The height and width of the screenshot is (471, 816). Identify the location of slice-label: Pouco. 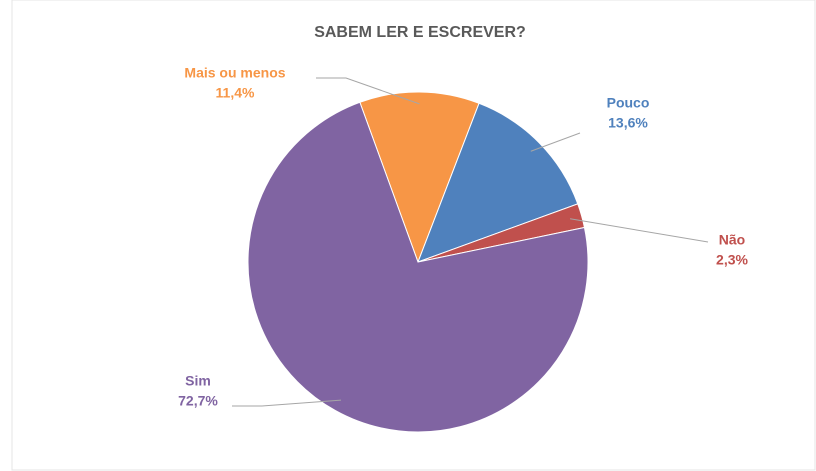
(628, 103).